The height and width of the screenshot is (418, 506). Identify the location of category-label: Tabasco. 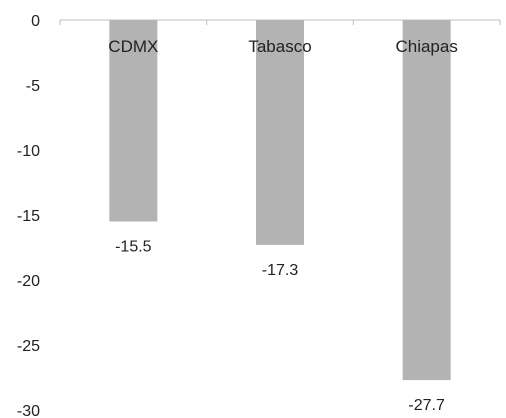
(279, 46).